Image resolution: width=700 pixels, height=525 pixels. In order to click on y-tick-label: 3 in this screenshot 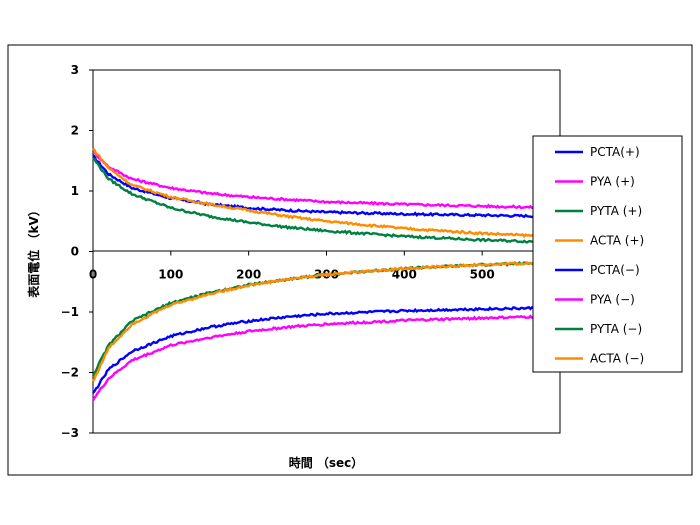, I will do `click(75, 70)`.